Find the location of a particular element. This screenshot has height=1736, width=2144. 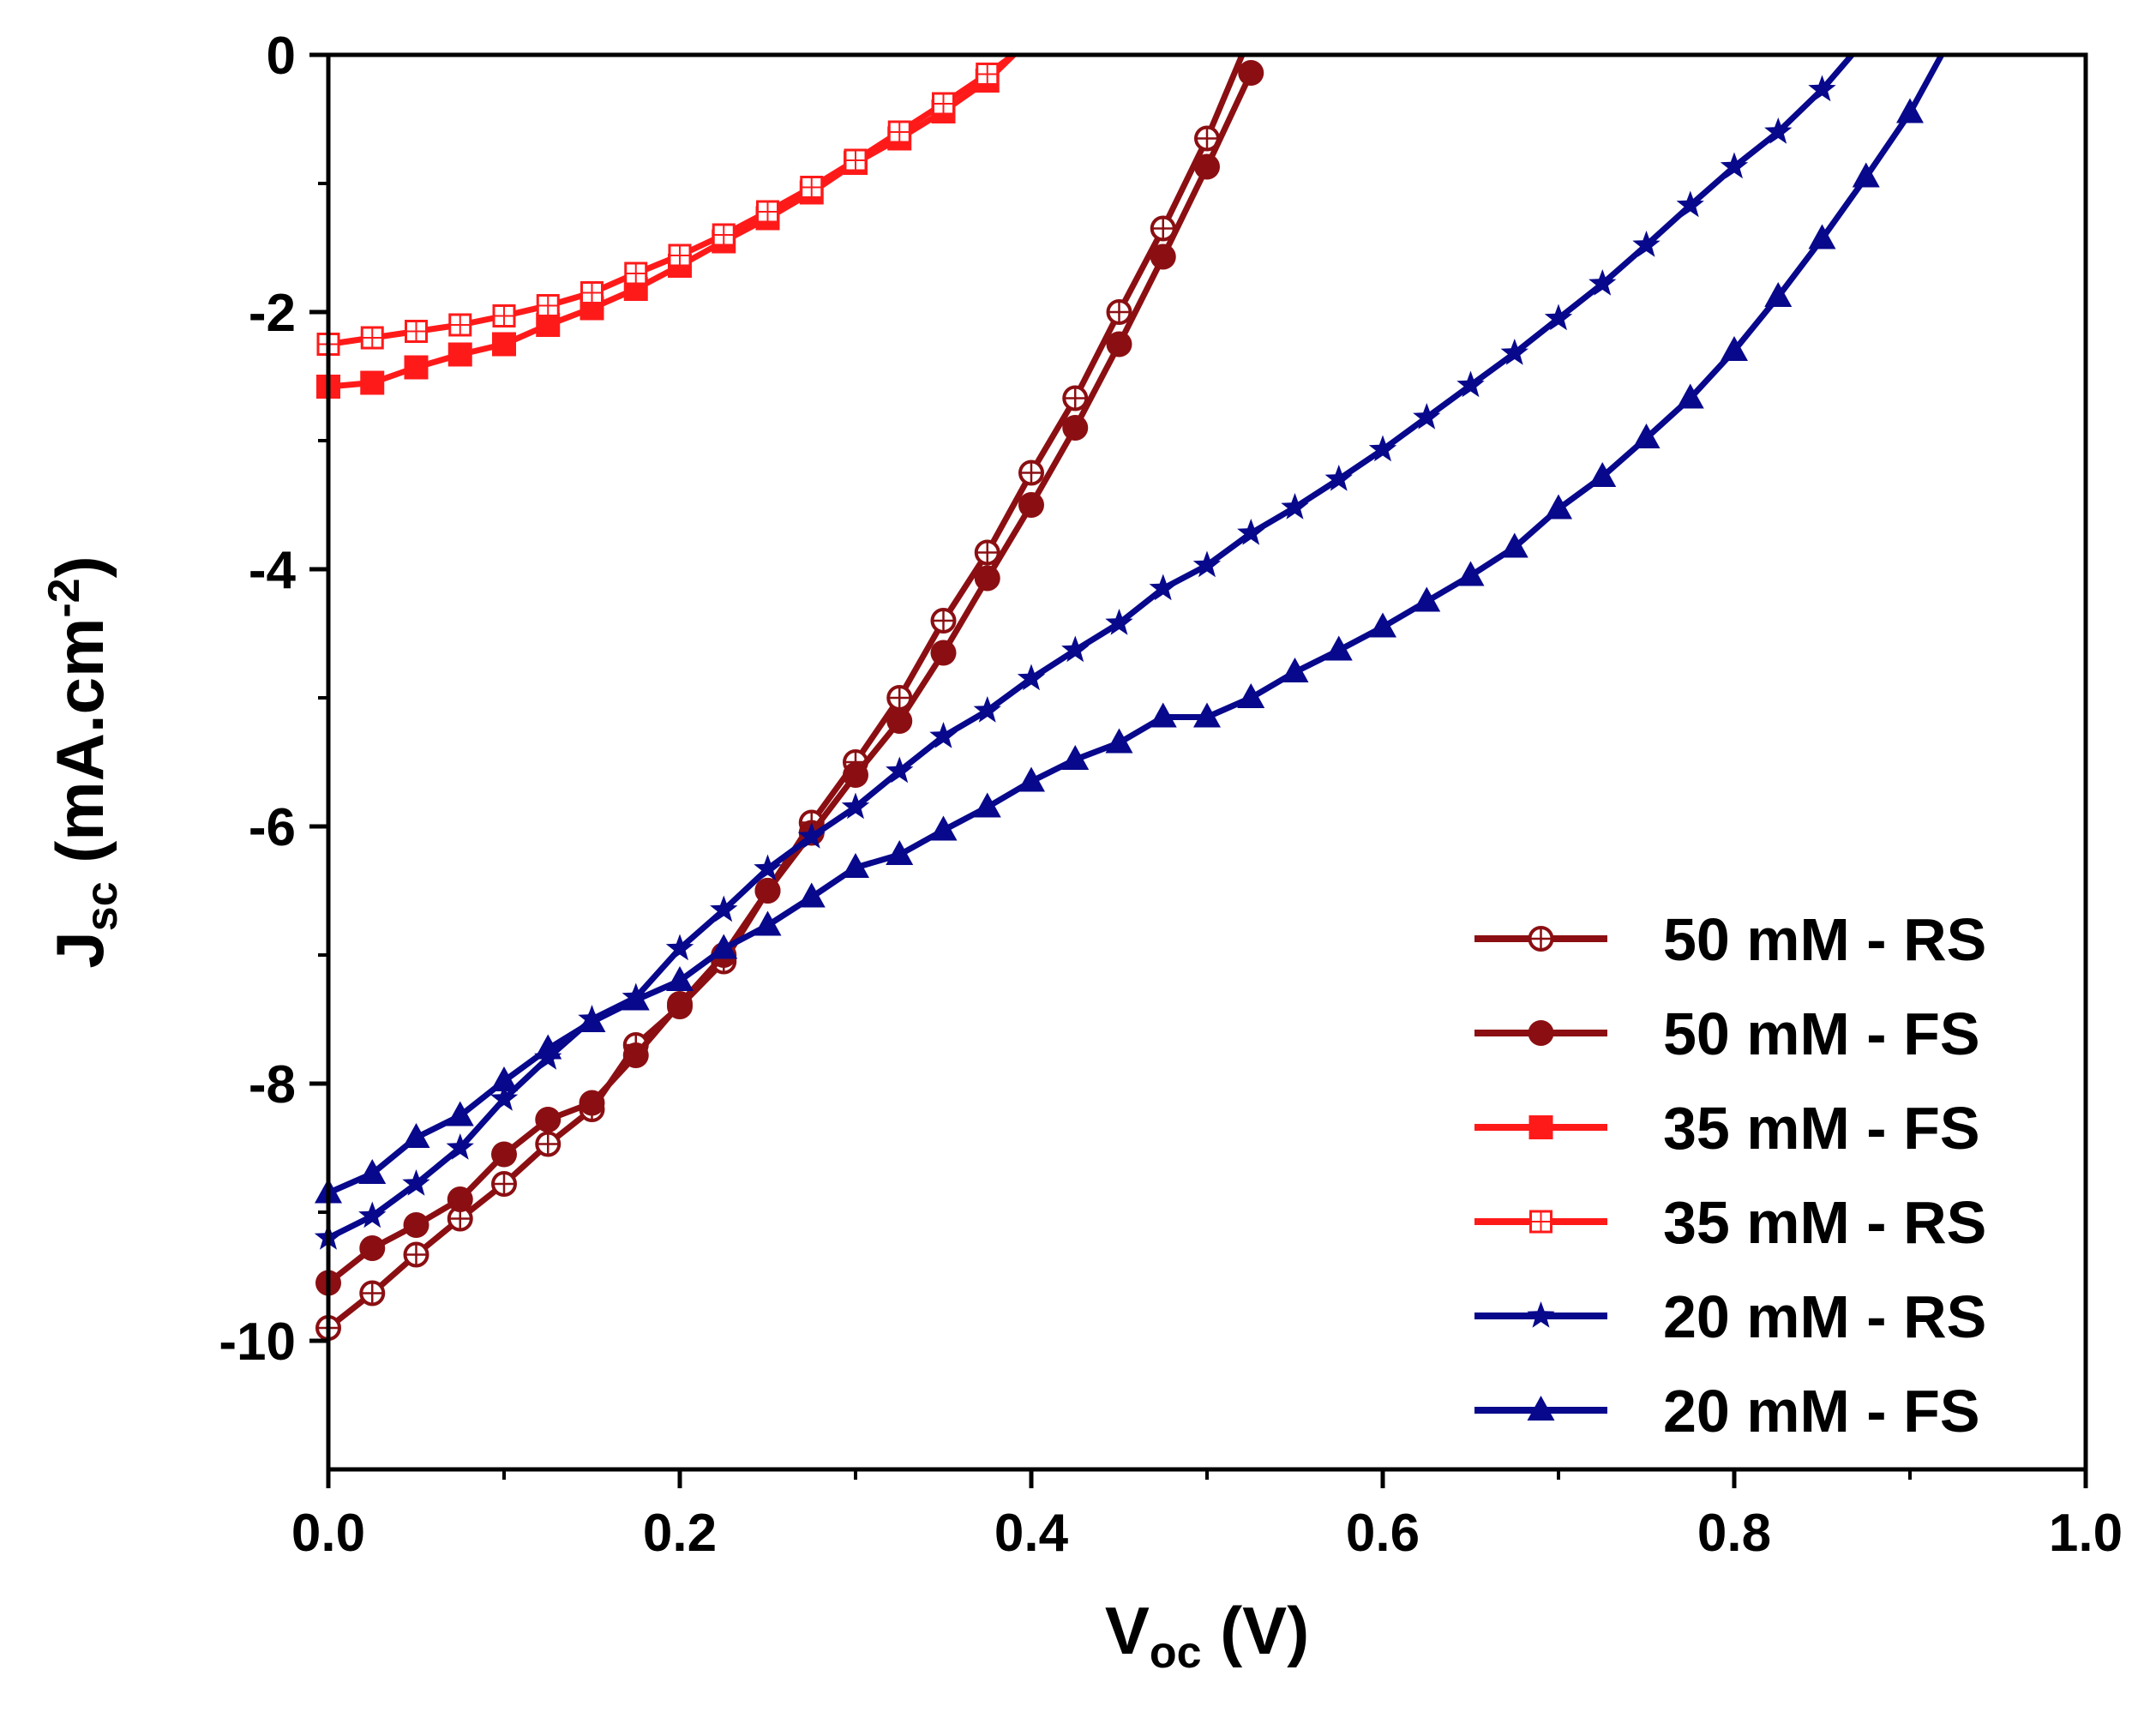

legend-label: 35 mM - FS is located at coordinates (1821, 1128).